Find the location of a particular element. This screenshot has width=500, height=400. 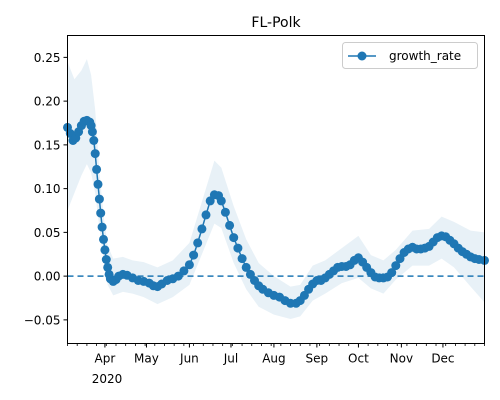

y-tick-label: 0.00 is located at coordinates (47, 277).